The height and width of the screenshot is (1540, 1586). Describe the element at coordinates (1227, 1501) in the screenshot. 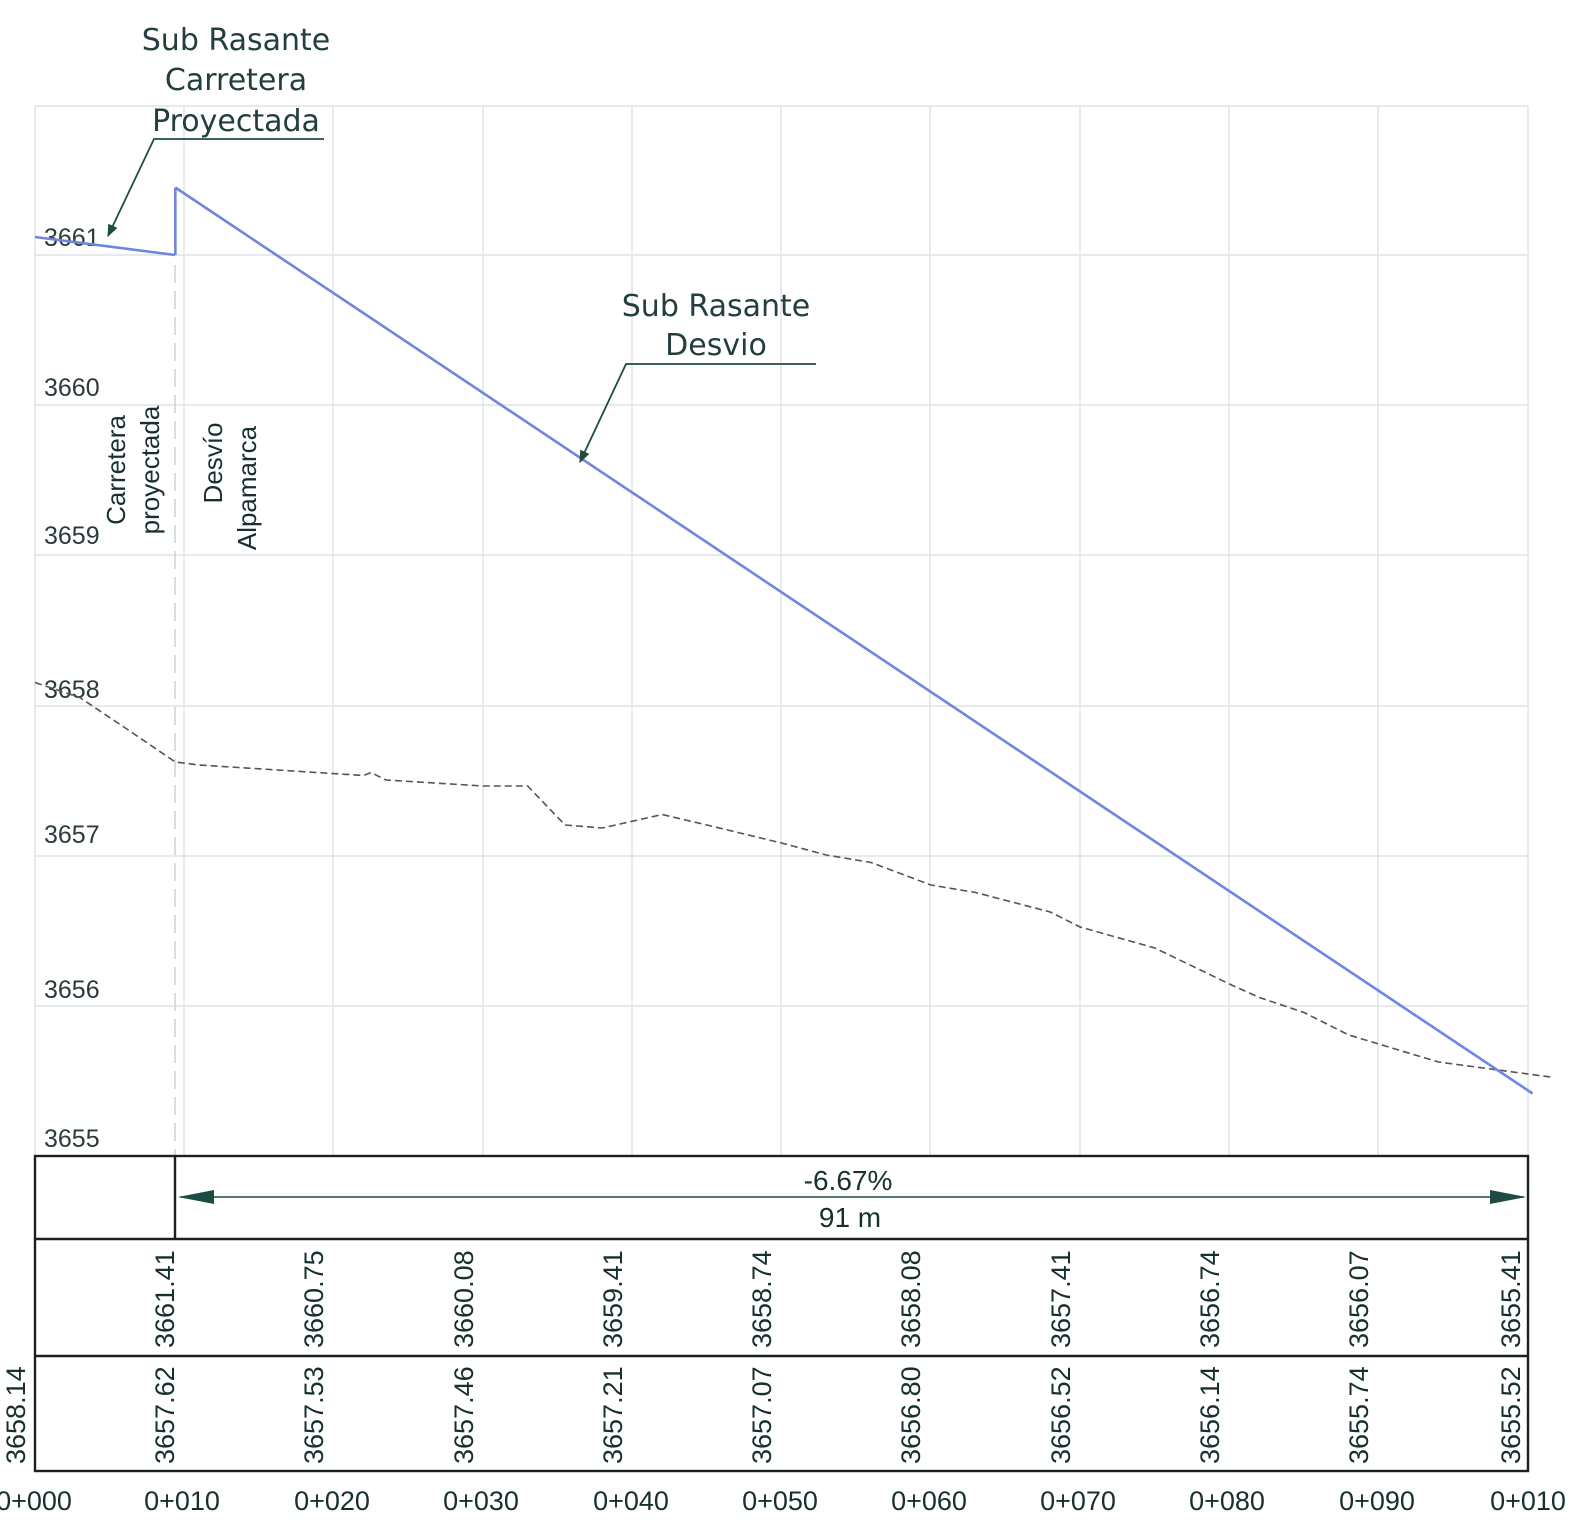

I see `chainage-label: 0+080` at that location.